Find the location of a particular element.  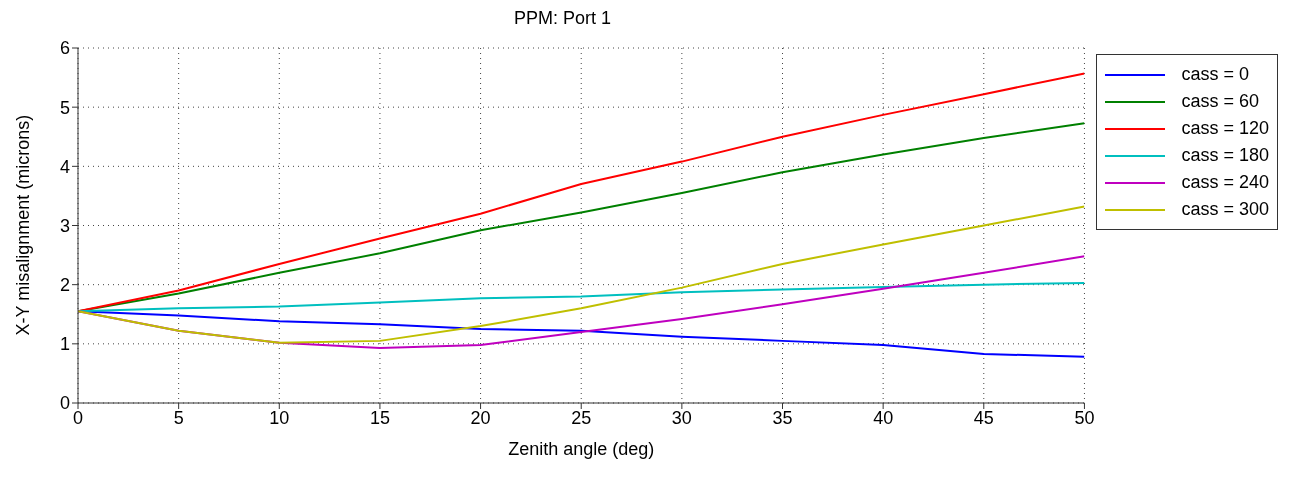

x-tick-label: 25 is located at coordinates (581, 417).